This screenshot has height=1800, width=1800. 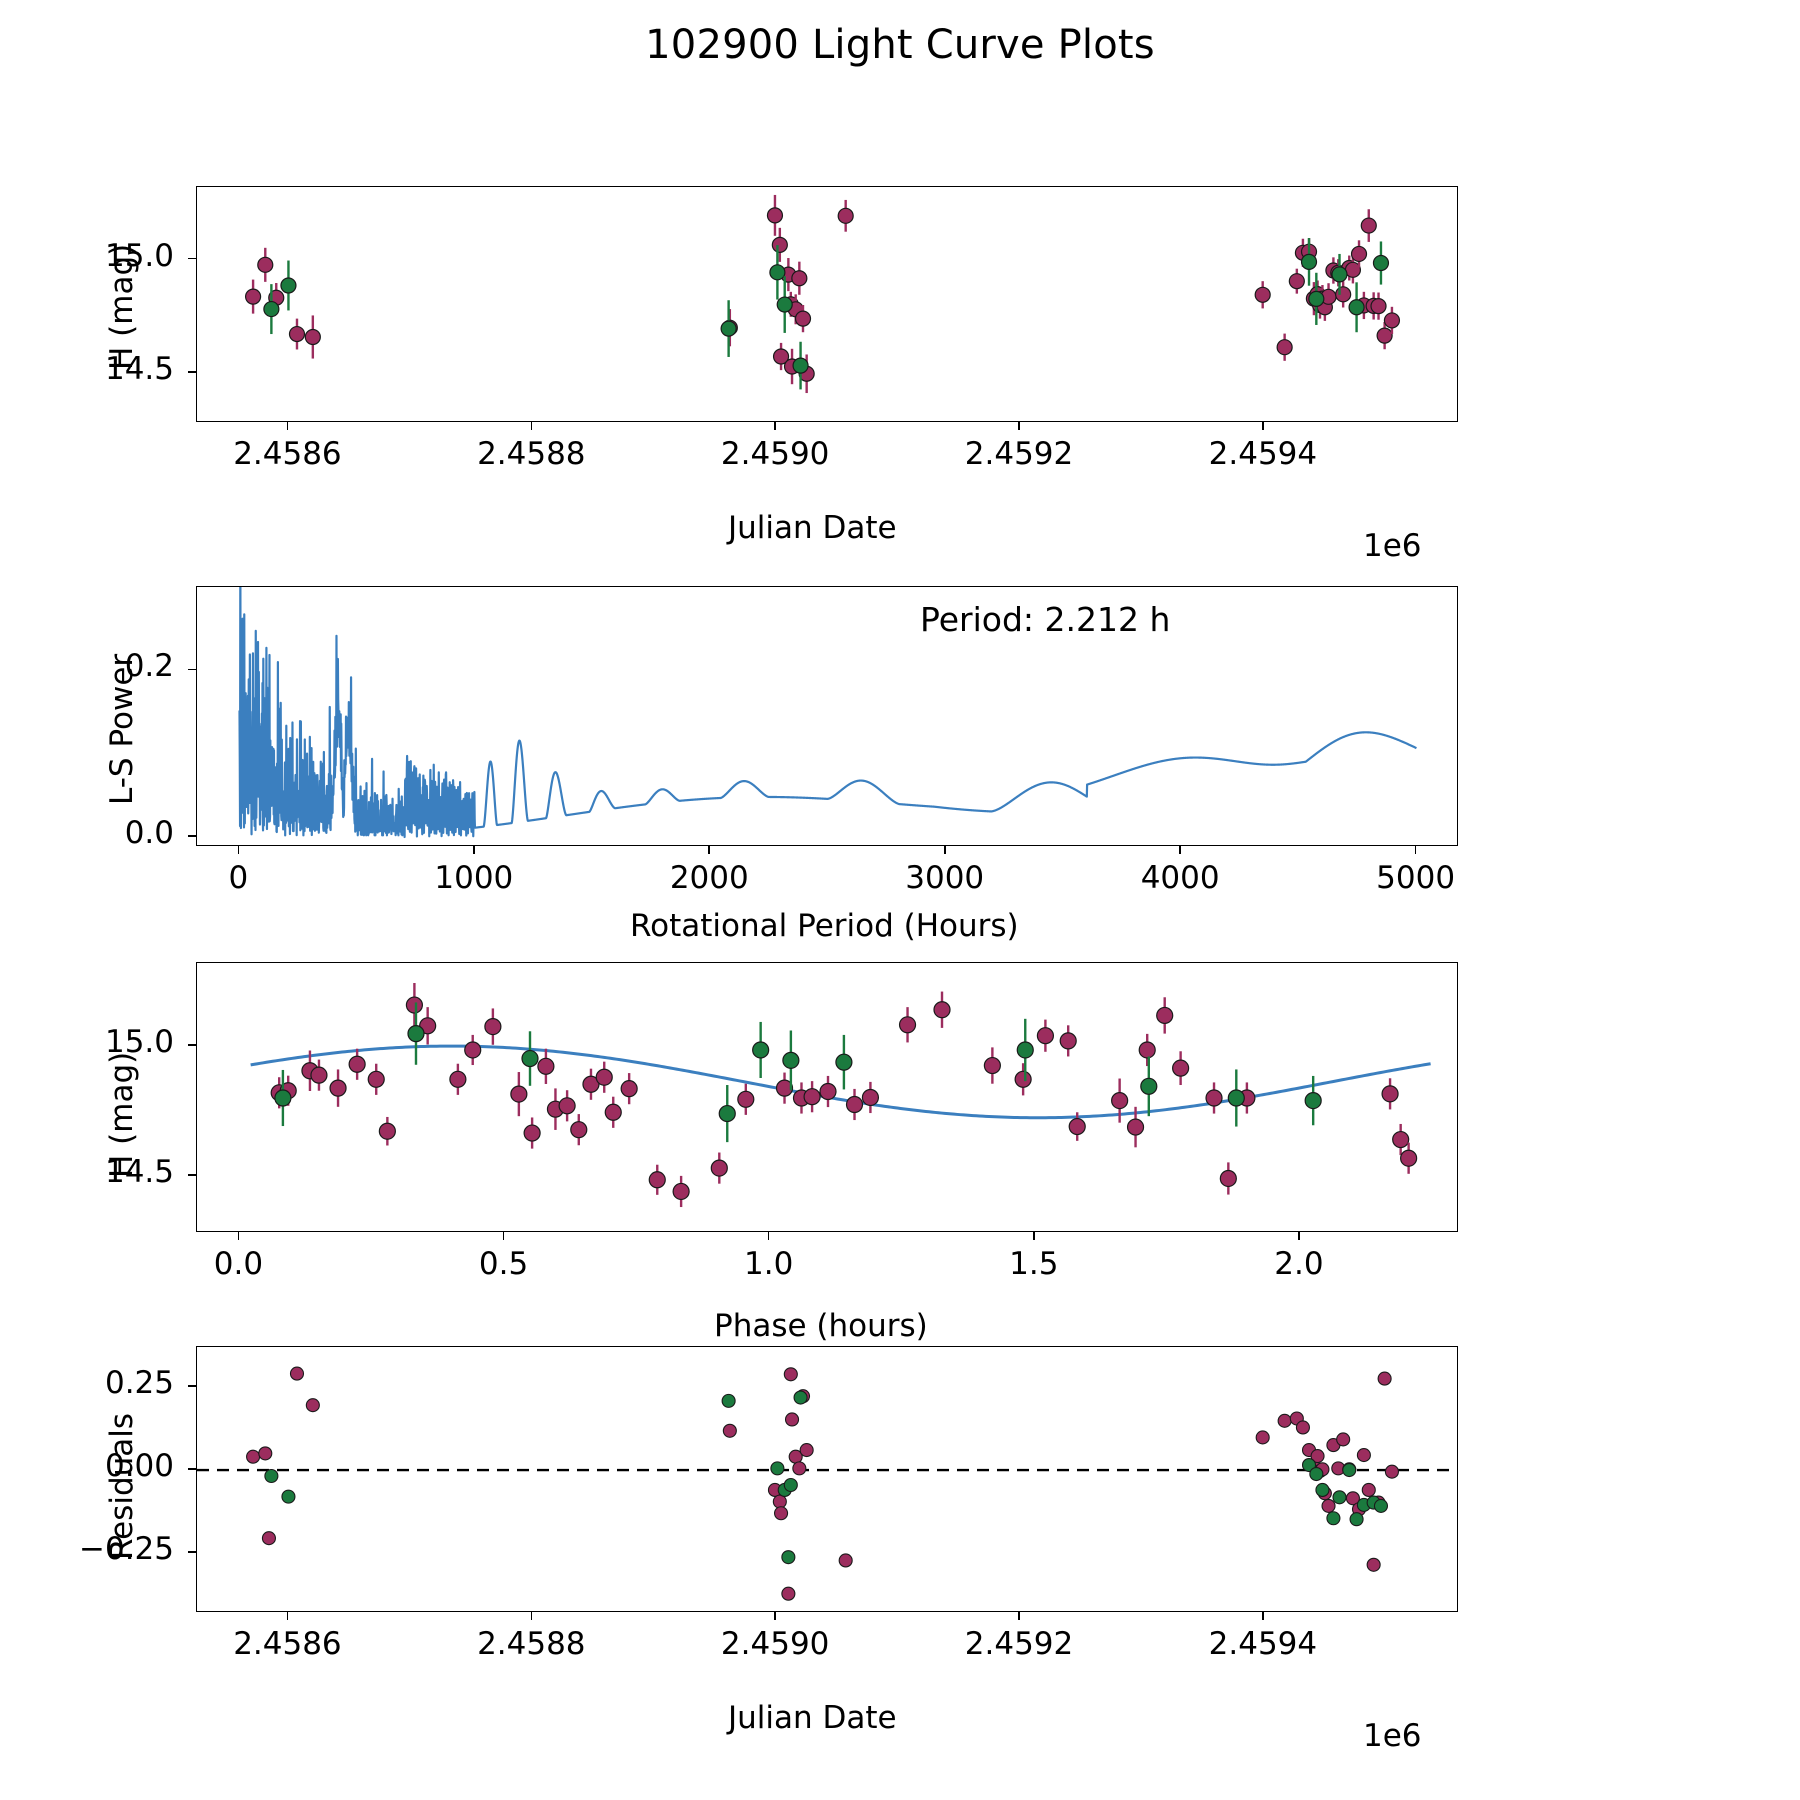 What do you see at coordinates (474, 878) in the screenshot?
I see `x-tick-label: 1000` at bounding box center [474, 878].